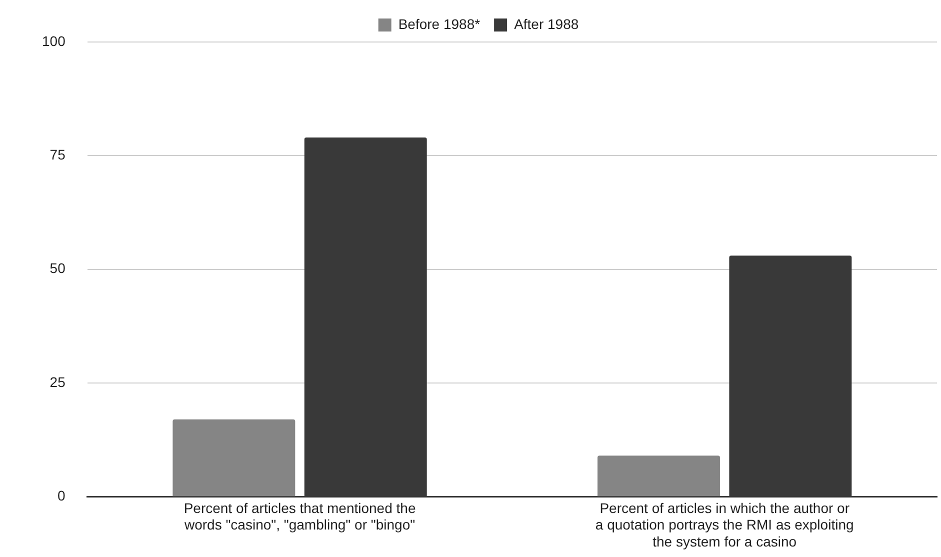 This screenshot has height=557, width=941. I want to click on y-tick-label: 100, so click(54, 40).